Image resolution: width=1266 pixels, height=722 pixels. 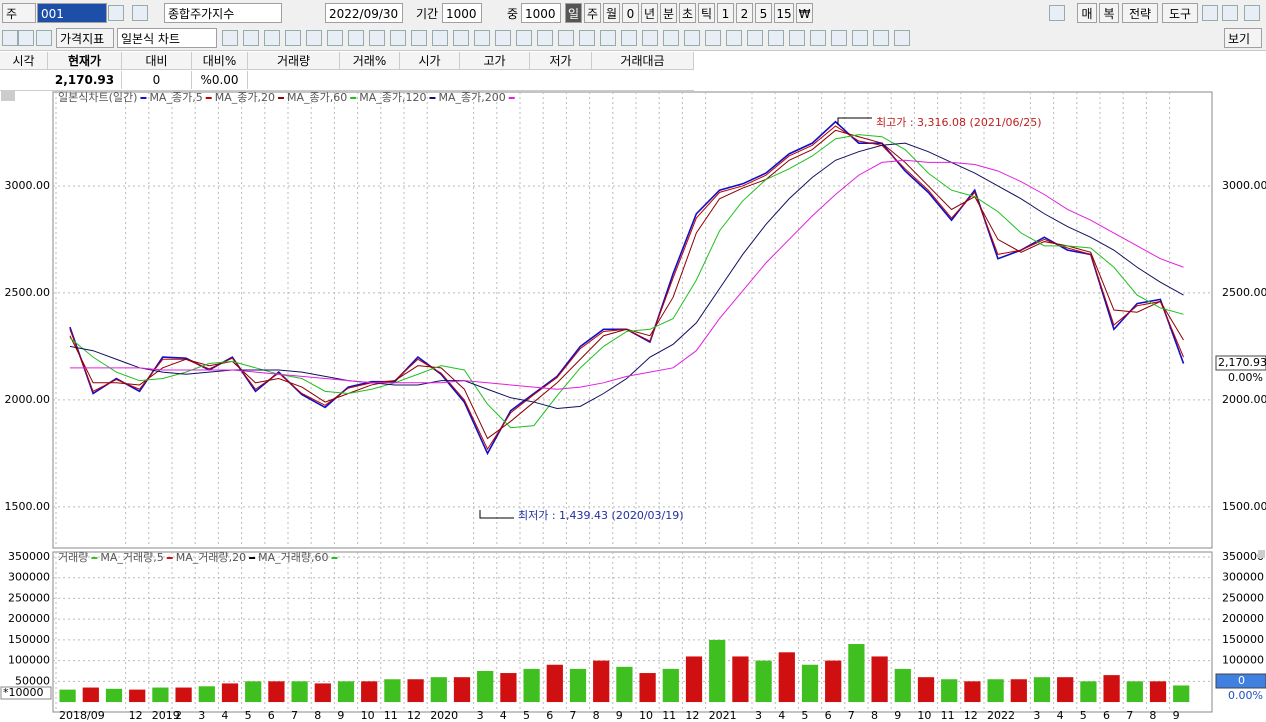 What do you see at coordinates (1180, 13) in the screenshot?
I see `right-button: 도구` at bounding box center [1180, 13].